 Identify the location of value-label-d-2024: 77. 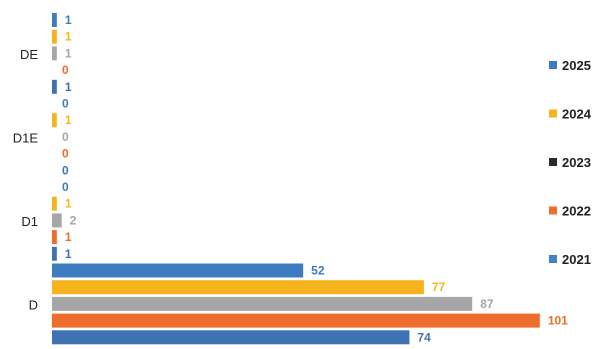
(439, 287).